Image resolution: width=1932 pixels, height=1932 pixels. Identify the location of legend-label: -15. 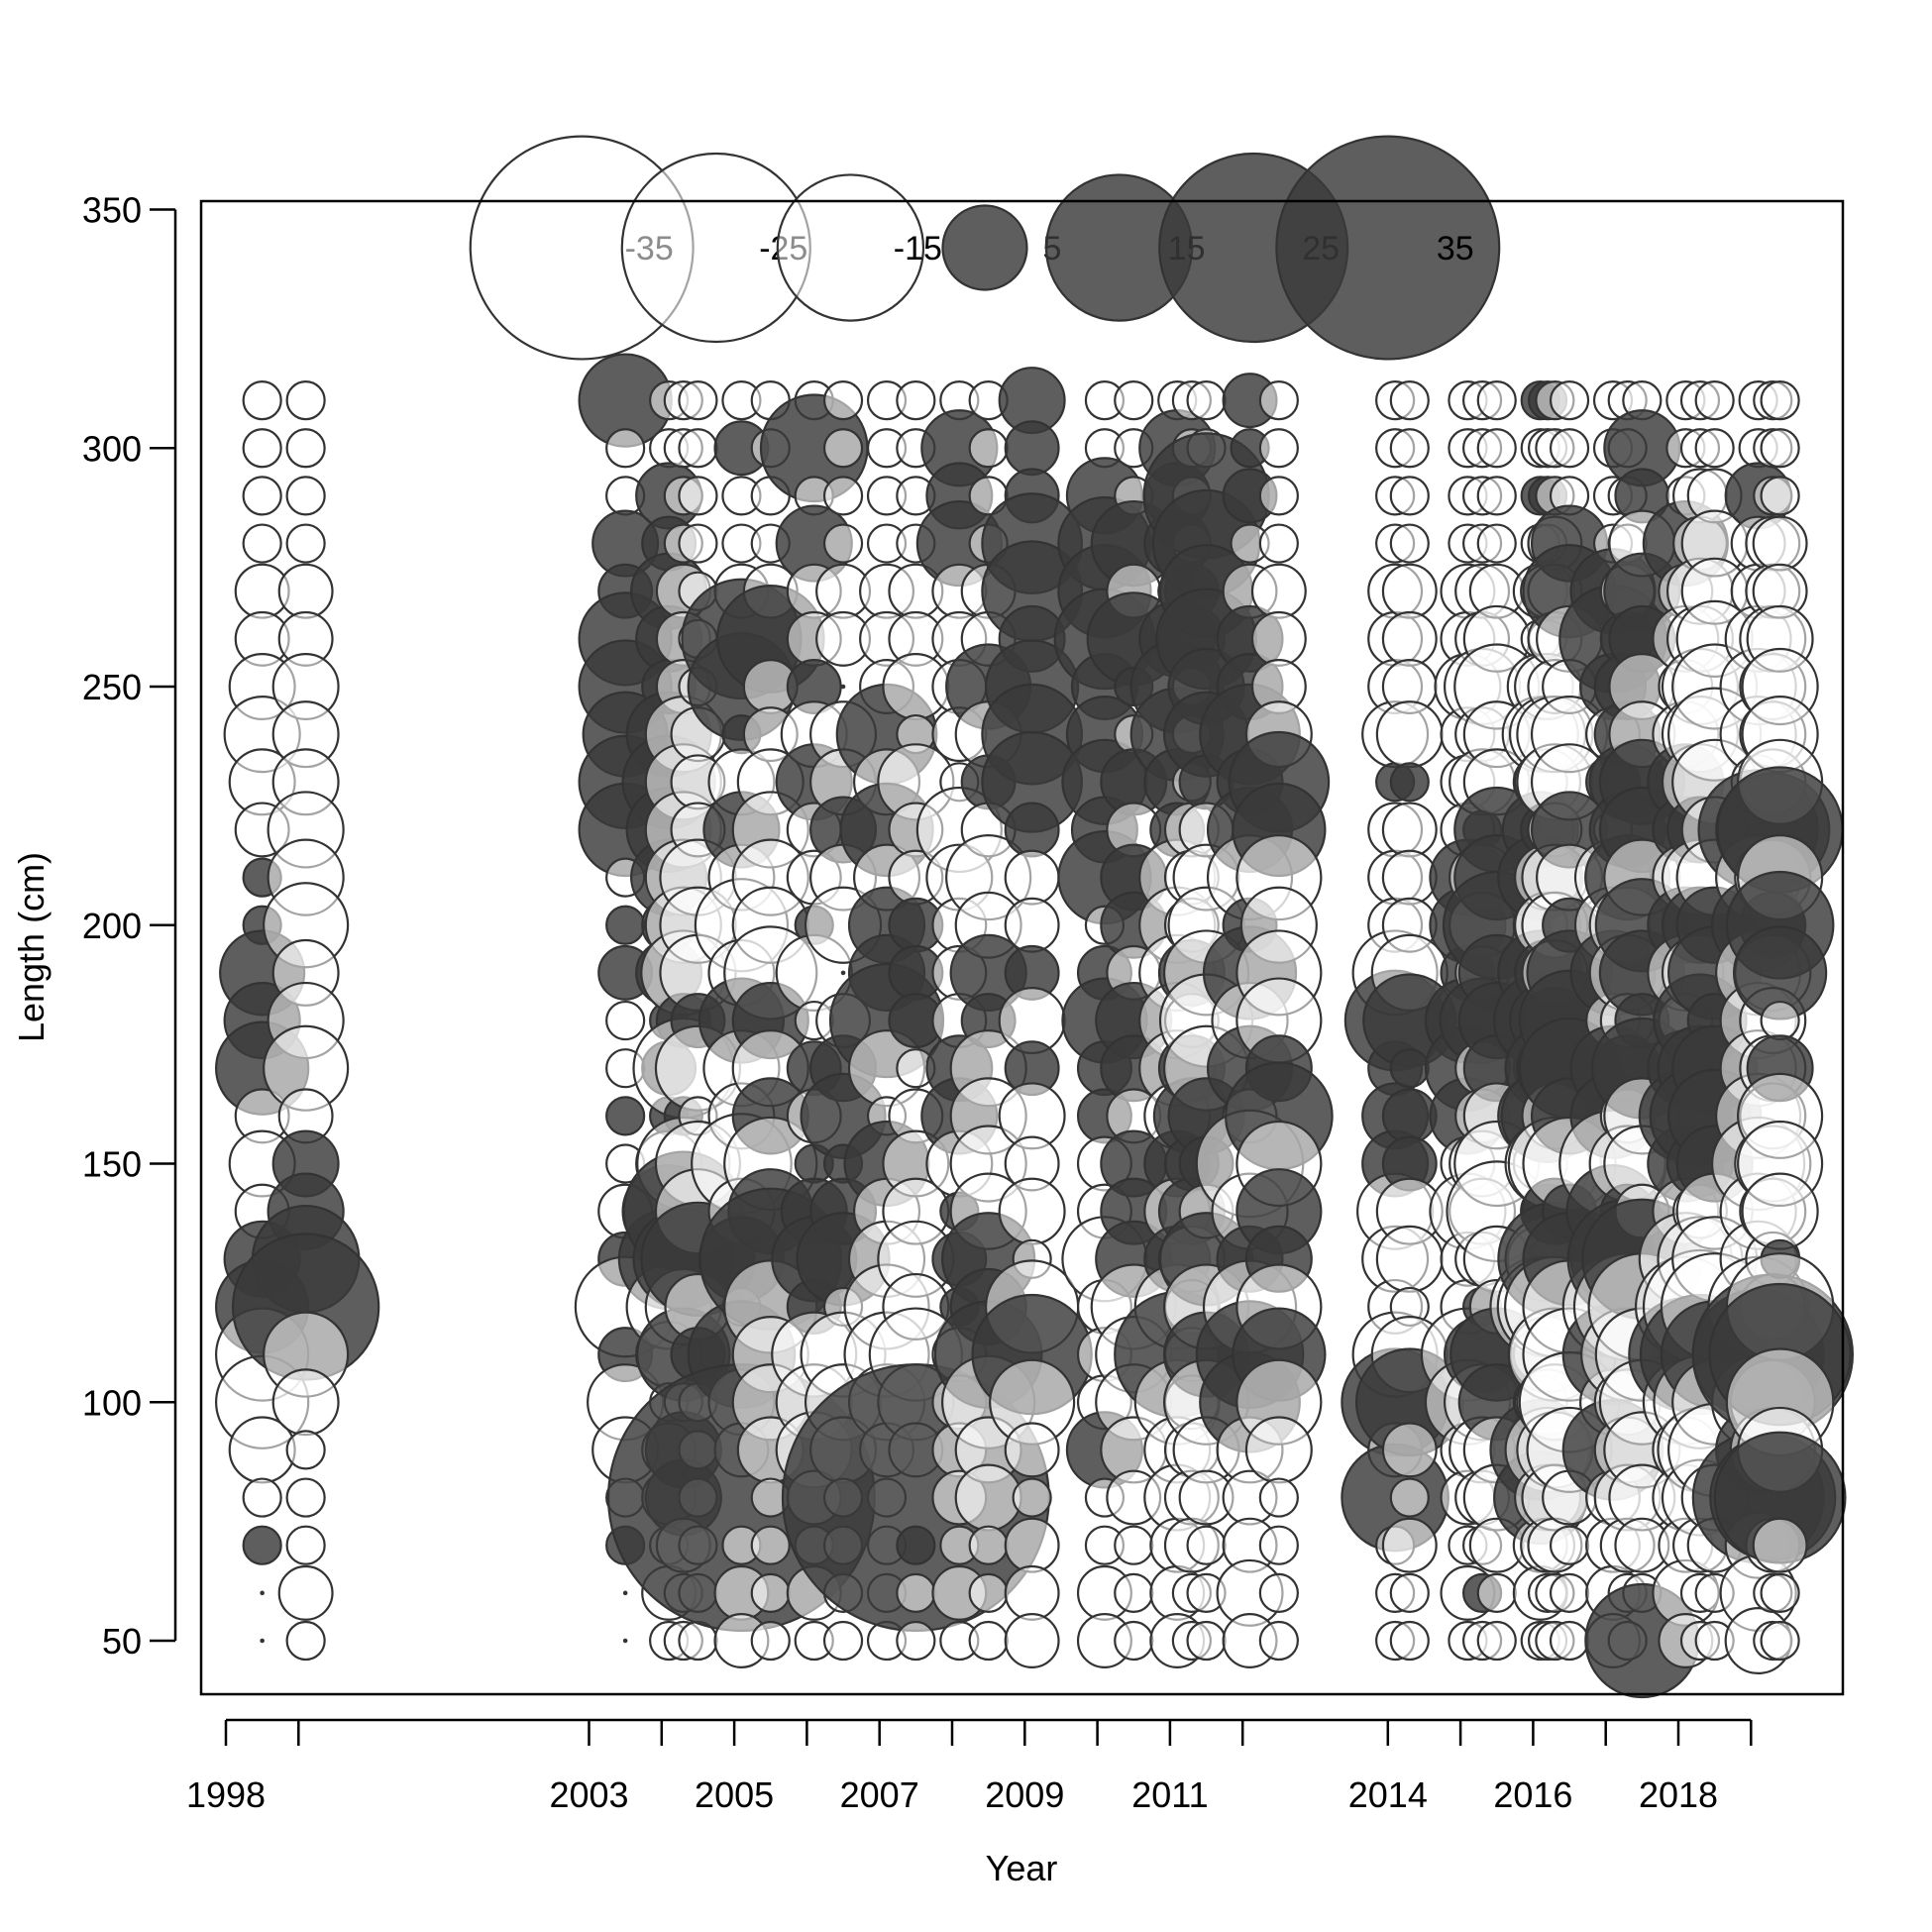
(918, 249).